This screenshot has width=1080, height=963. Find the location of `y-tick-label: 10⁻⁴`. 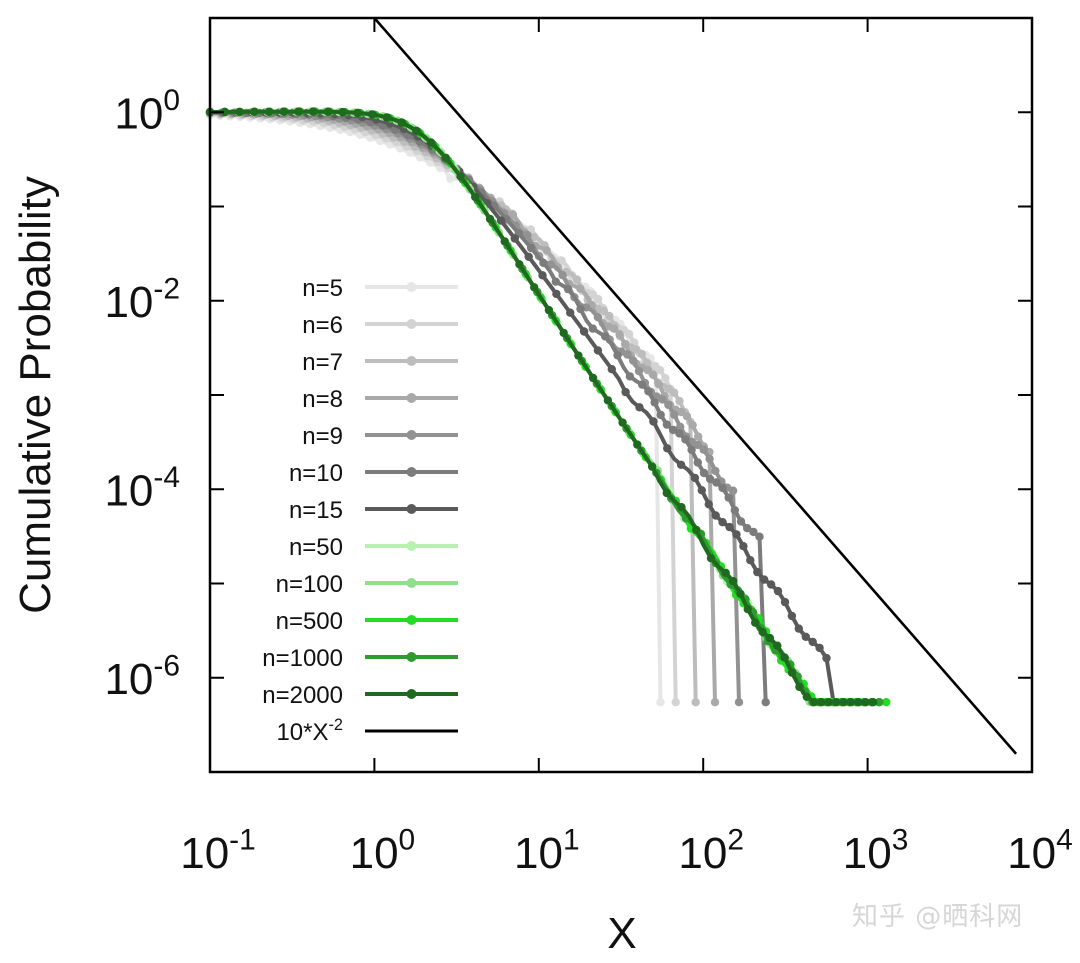

y-tick-label: 10⁻⁴ is located at coordinates (142, 488).